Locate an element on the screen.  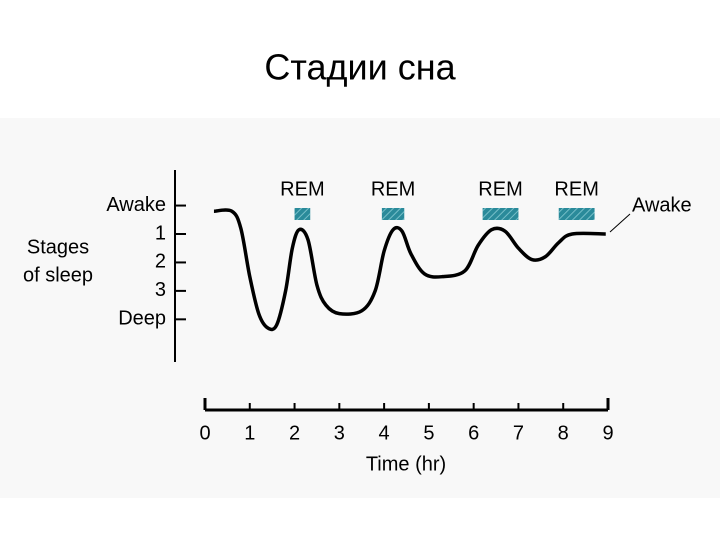
x-tick-label: 7 is located at coordinates (518, 433).